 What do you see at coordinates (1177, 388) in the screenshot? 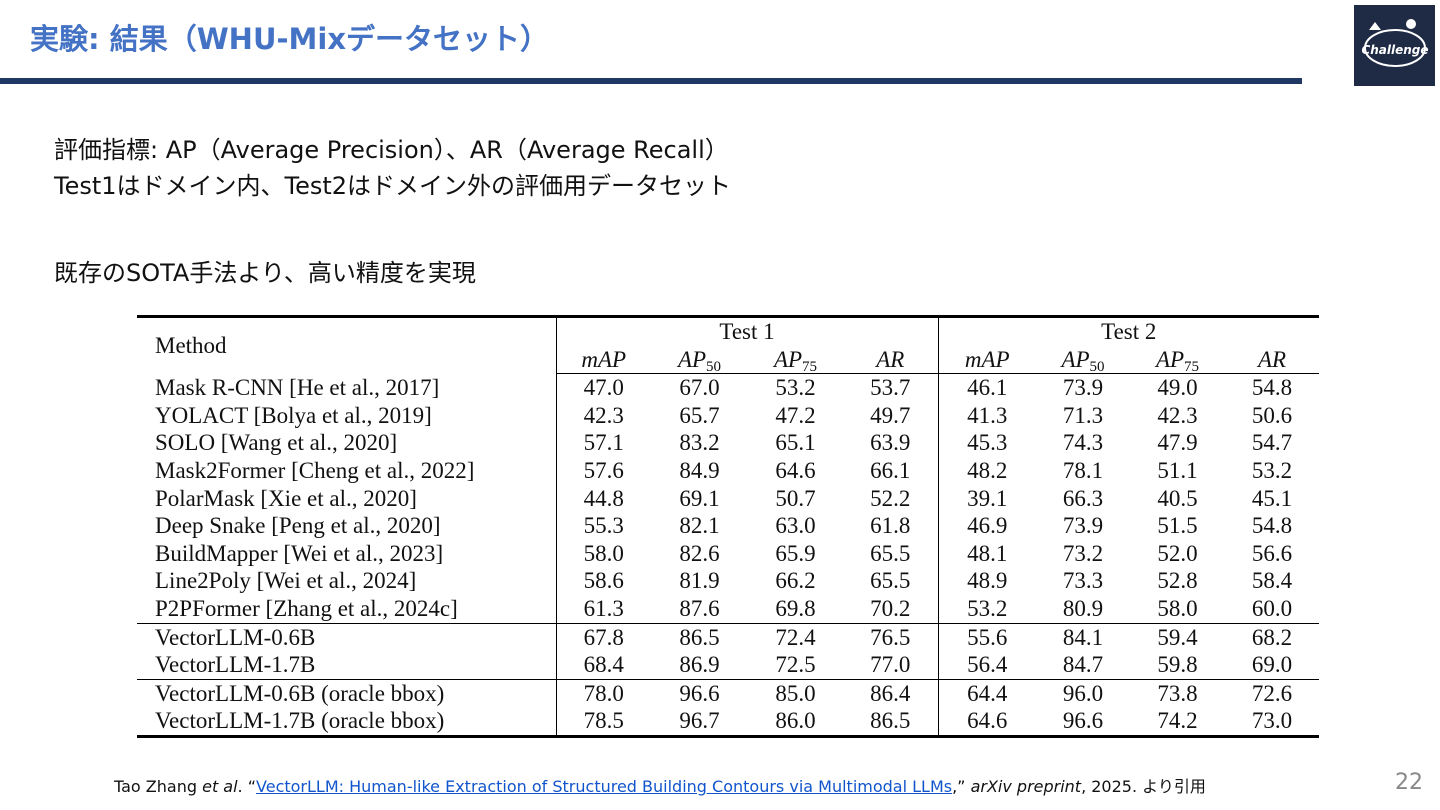
I see `value-cell: 49.0` at bounding box center [1177, 388].